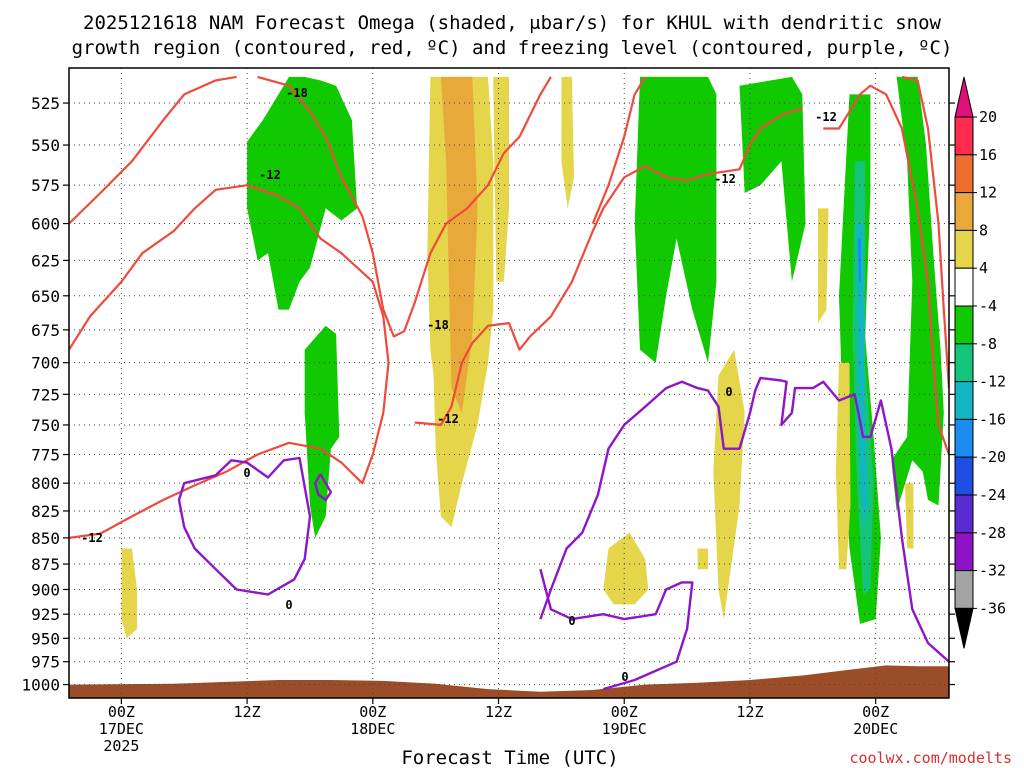 The image size is (1024, 768). I want to click on colorbar-label: 12, so click(988, 193).